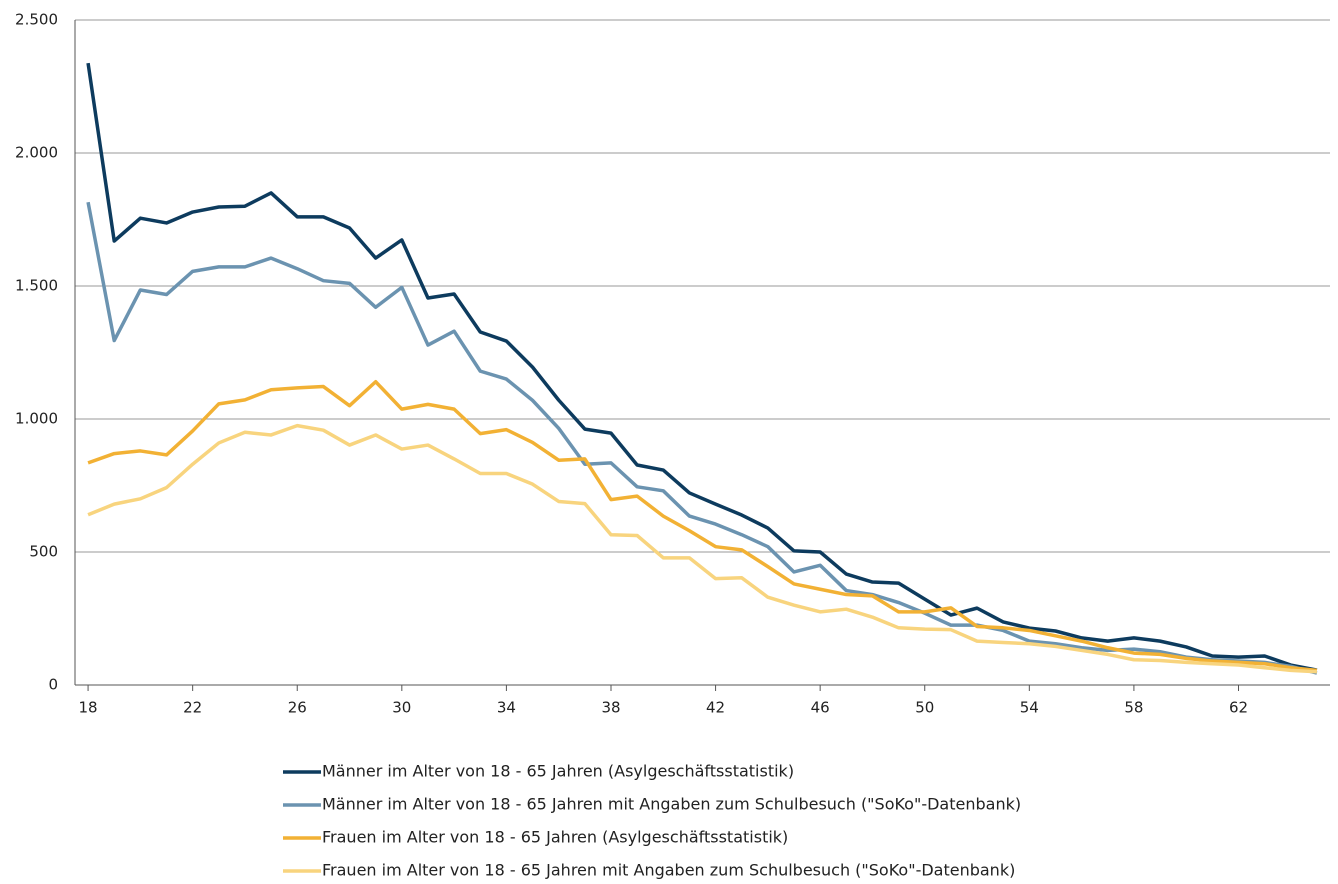 The height and width of the screenshot is (884, 1338). What do you see at coordinates (1029, 708) in the screenshot?
I see `x-tick-label: 54` at bounding box center [1029, 708].